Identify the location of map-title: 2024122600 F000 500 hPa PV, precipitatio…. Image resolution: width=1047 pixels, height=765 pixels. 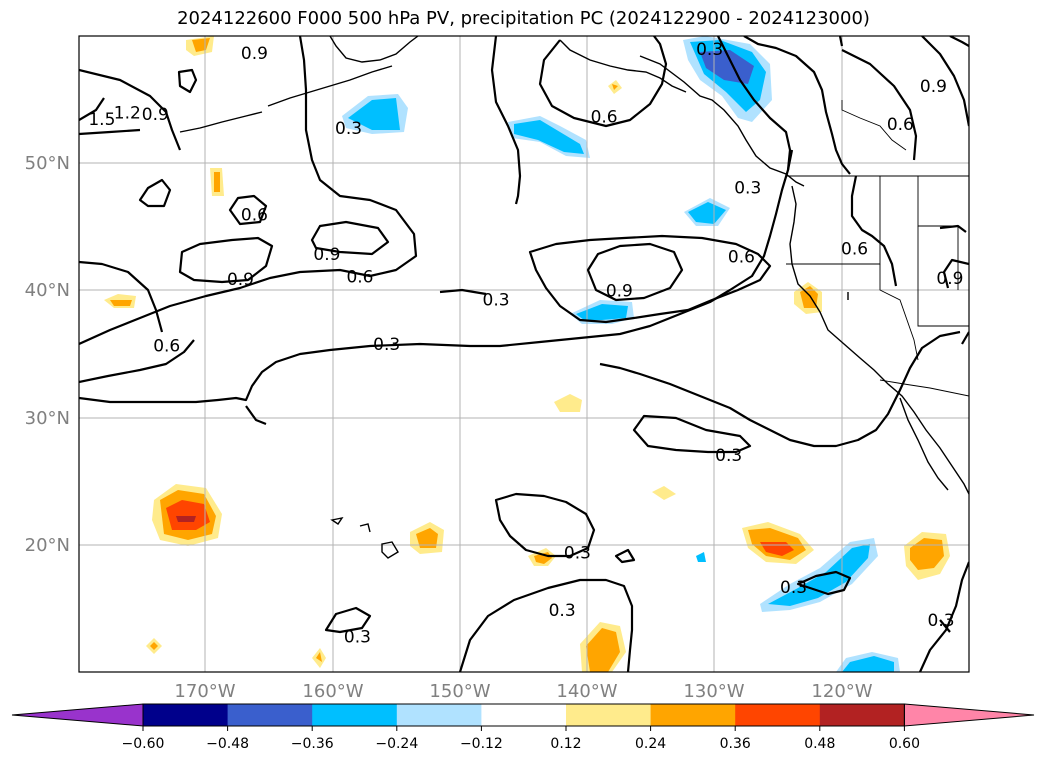
(523, 18).